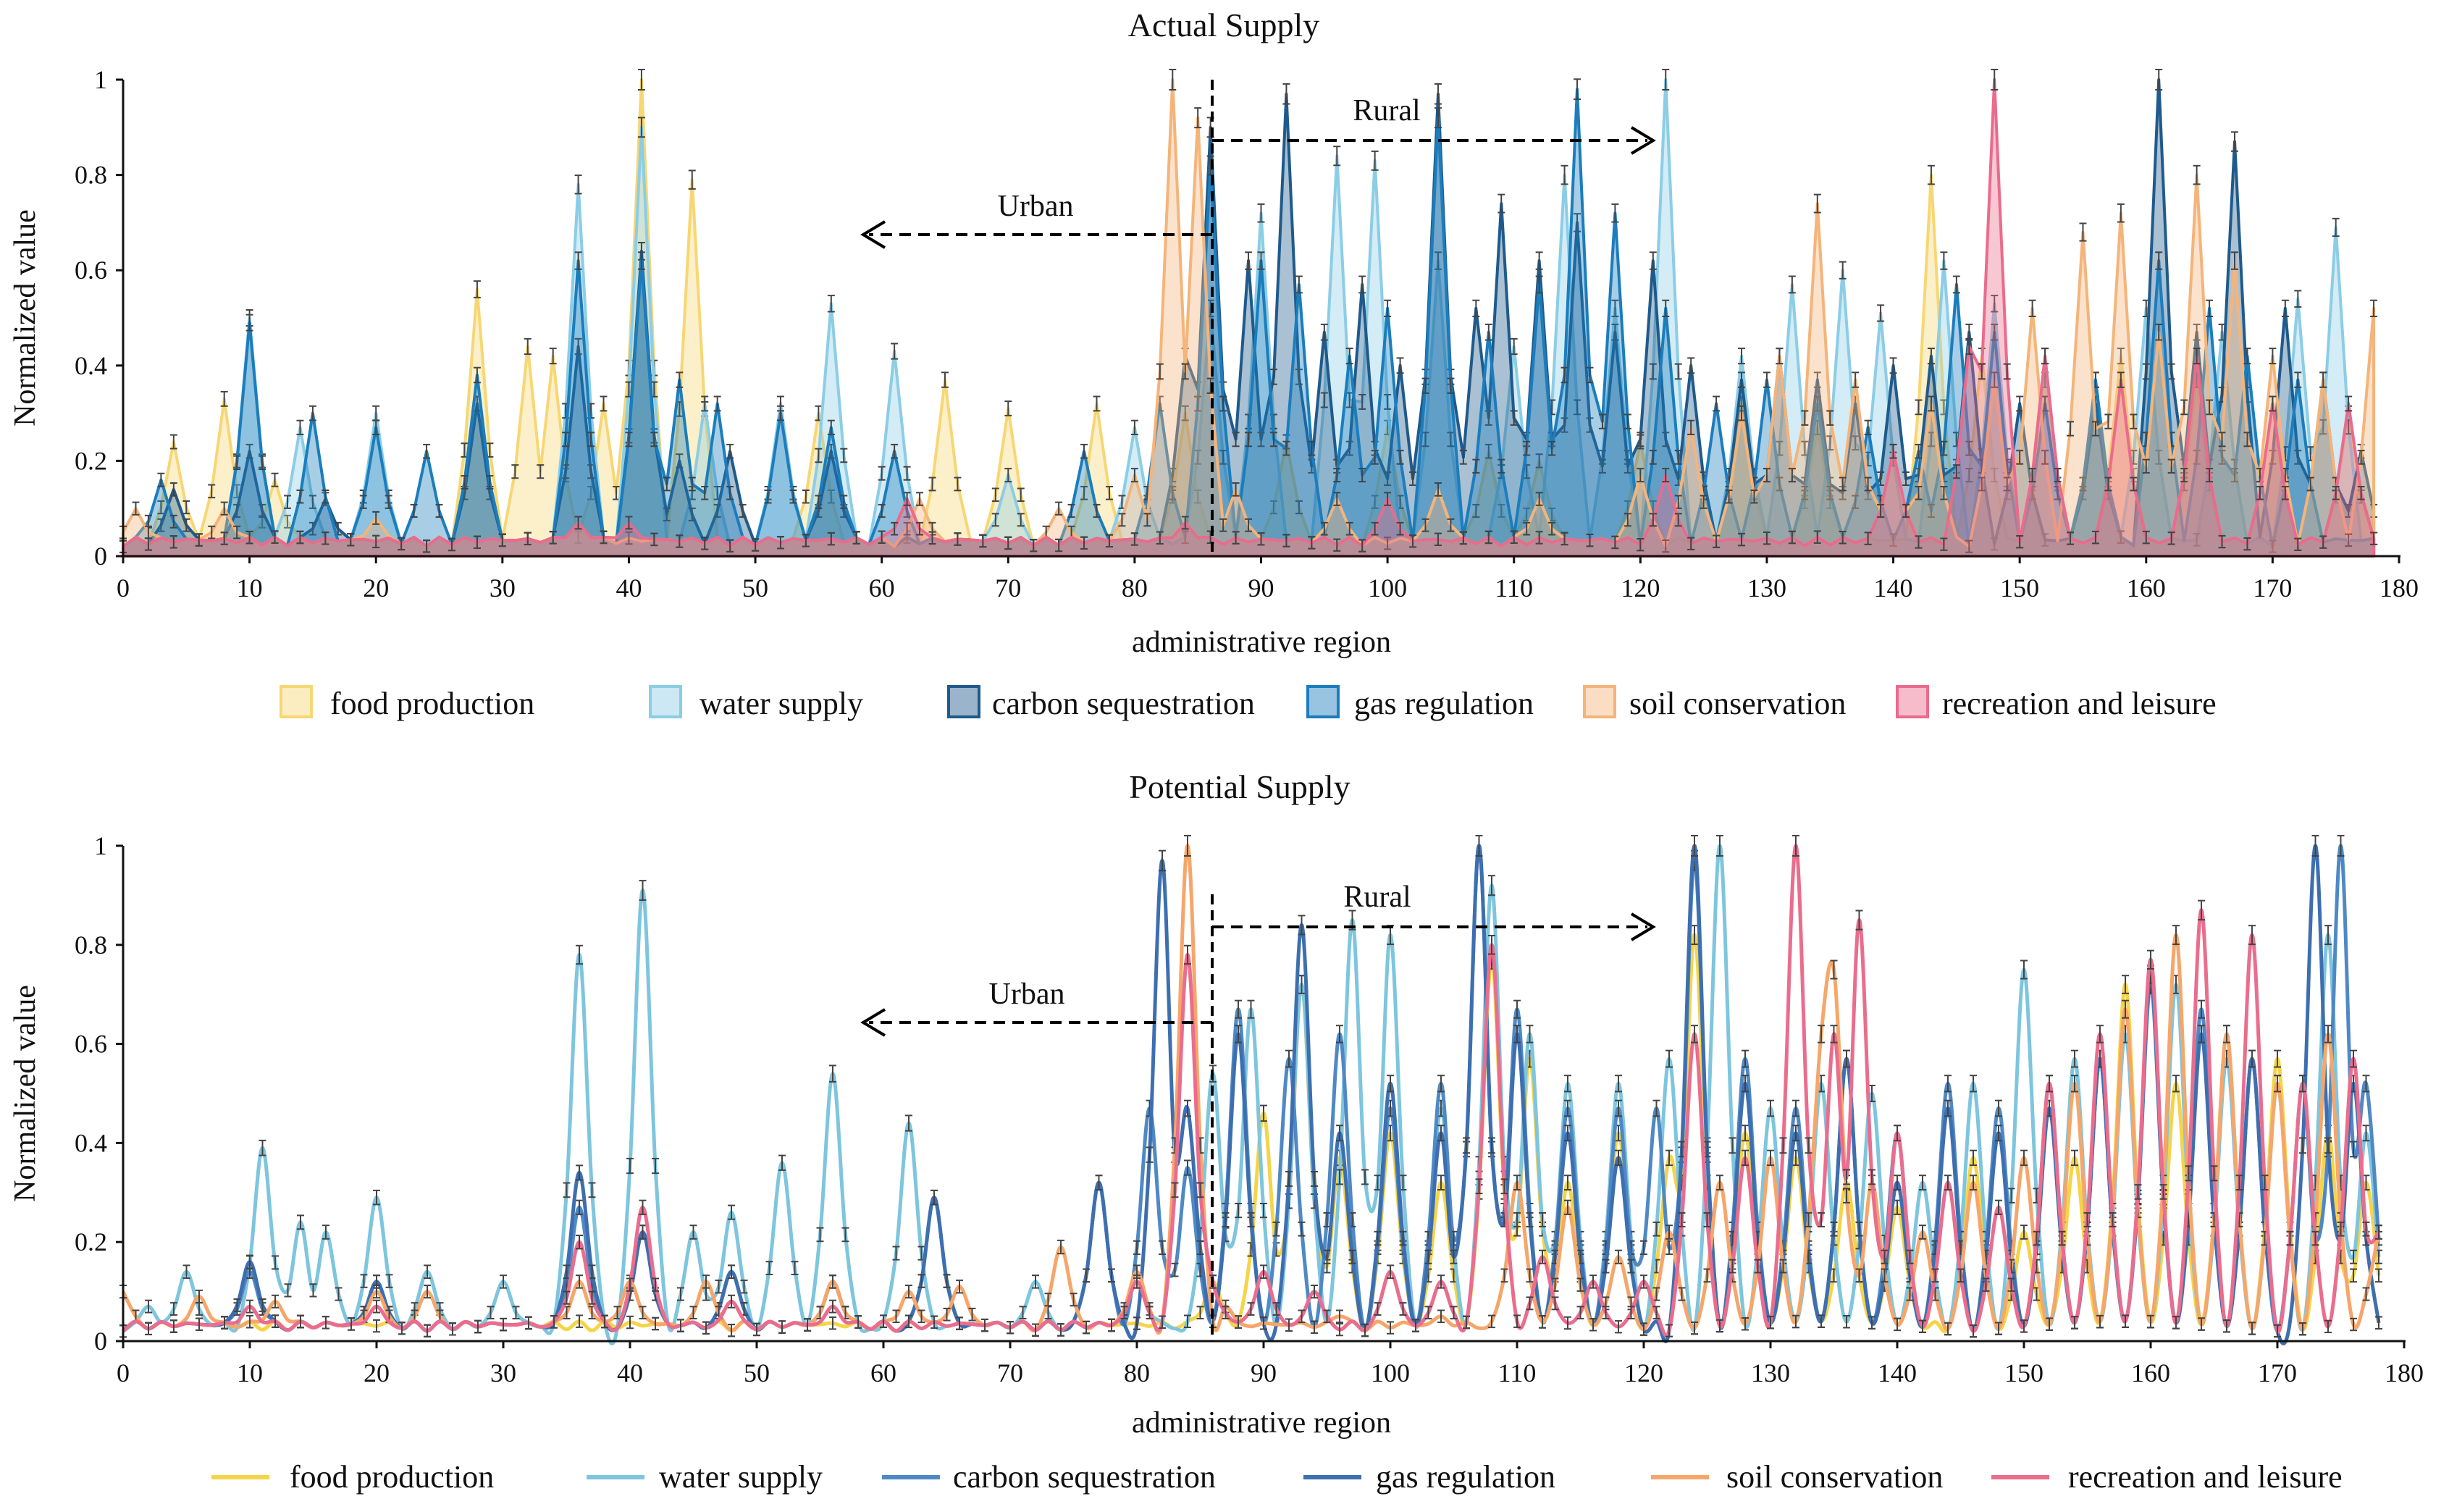  What do you see at coordinates (2079, 703) in the screenshot?
I see `actual-legend-label-recreation-and-leisure: recreation and leisure` at bounding box center [2079, 703].